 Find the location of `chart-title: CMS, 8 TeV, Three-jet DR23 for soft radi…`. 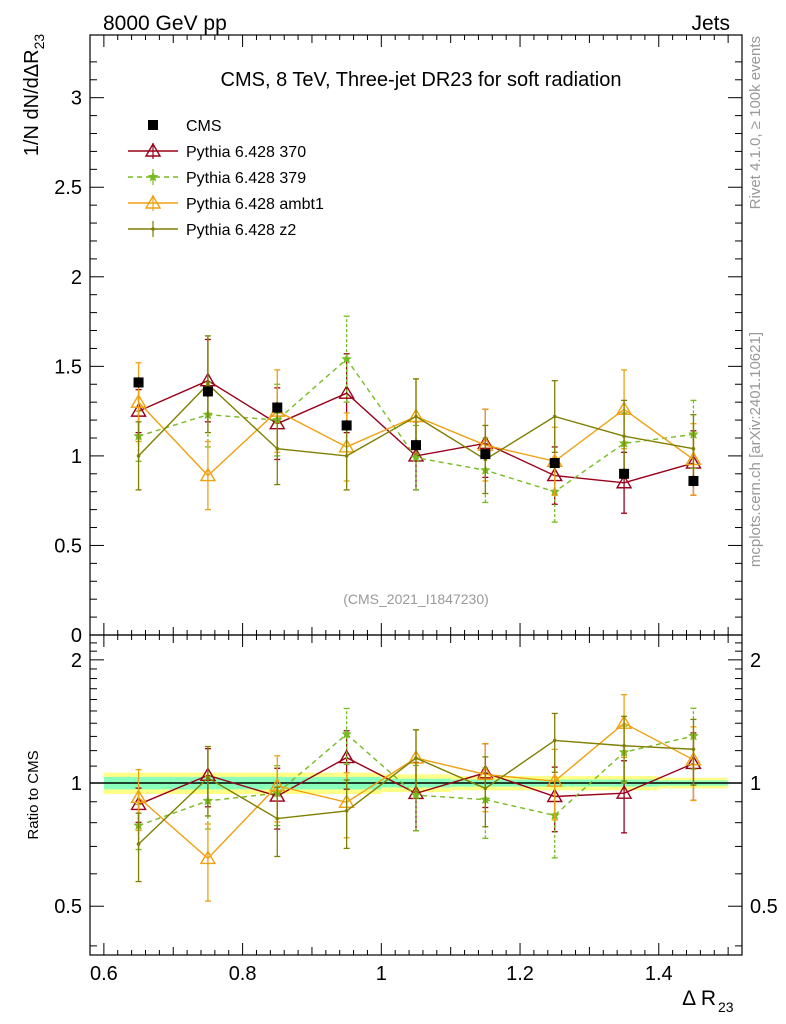

chart-title: CMS, 8 TeV, Three-jet DR23 for soft radi… is located at coordinates (421, 80).